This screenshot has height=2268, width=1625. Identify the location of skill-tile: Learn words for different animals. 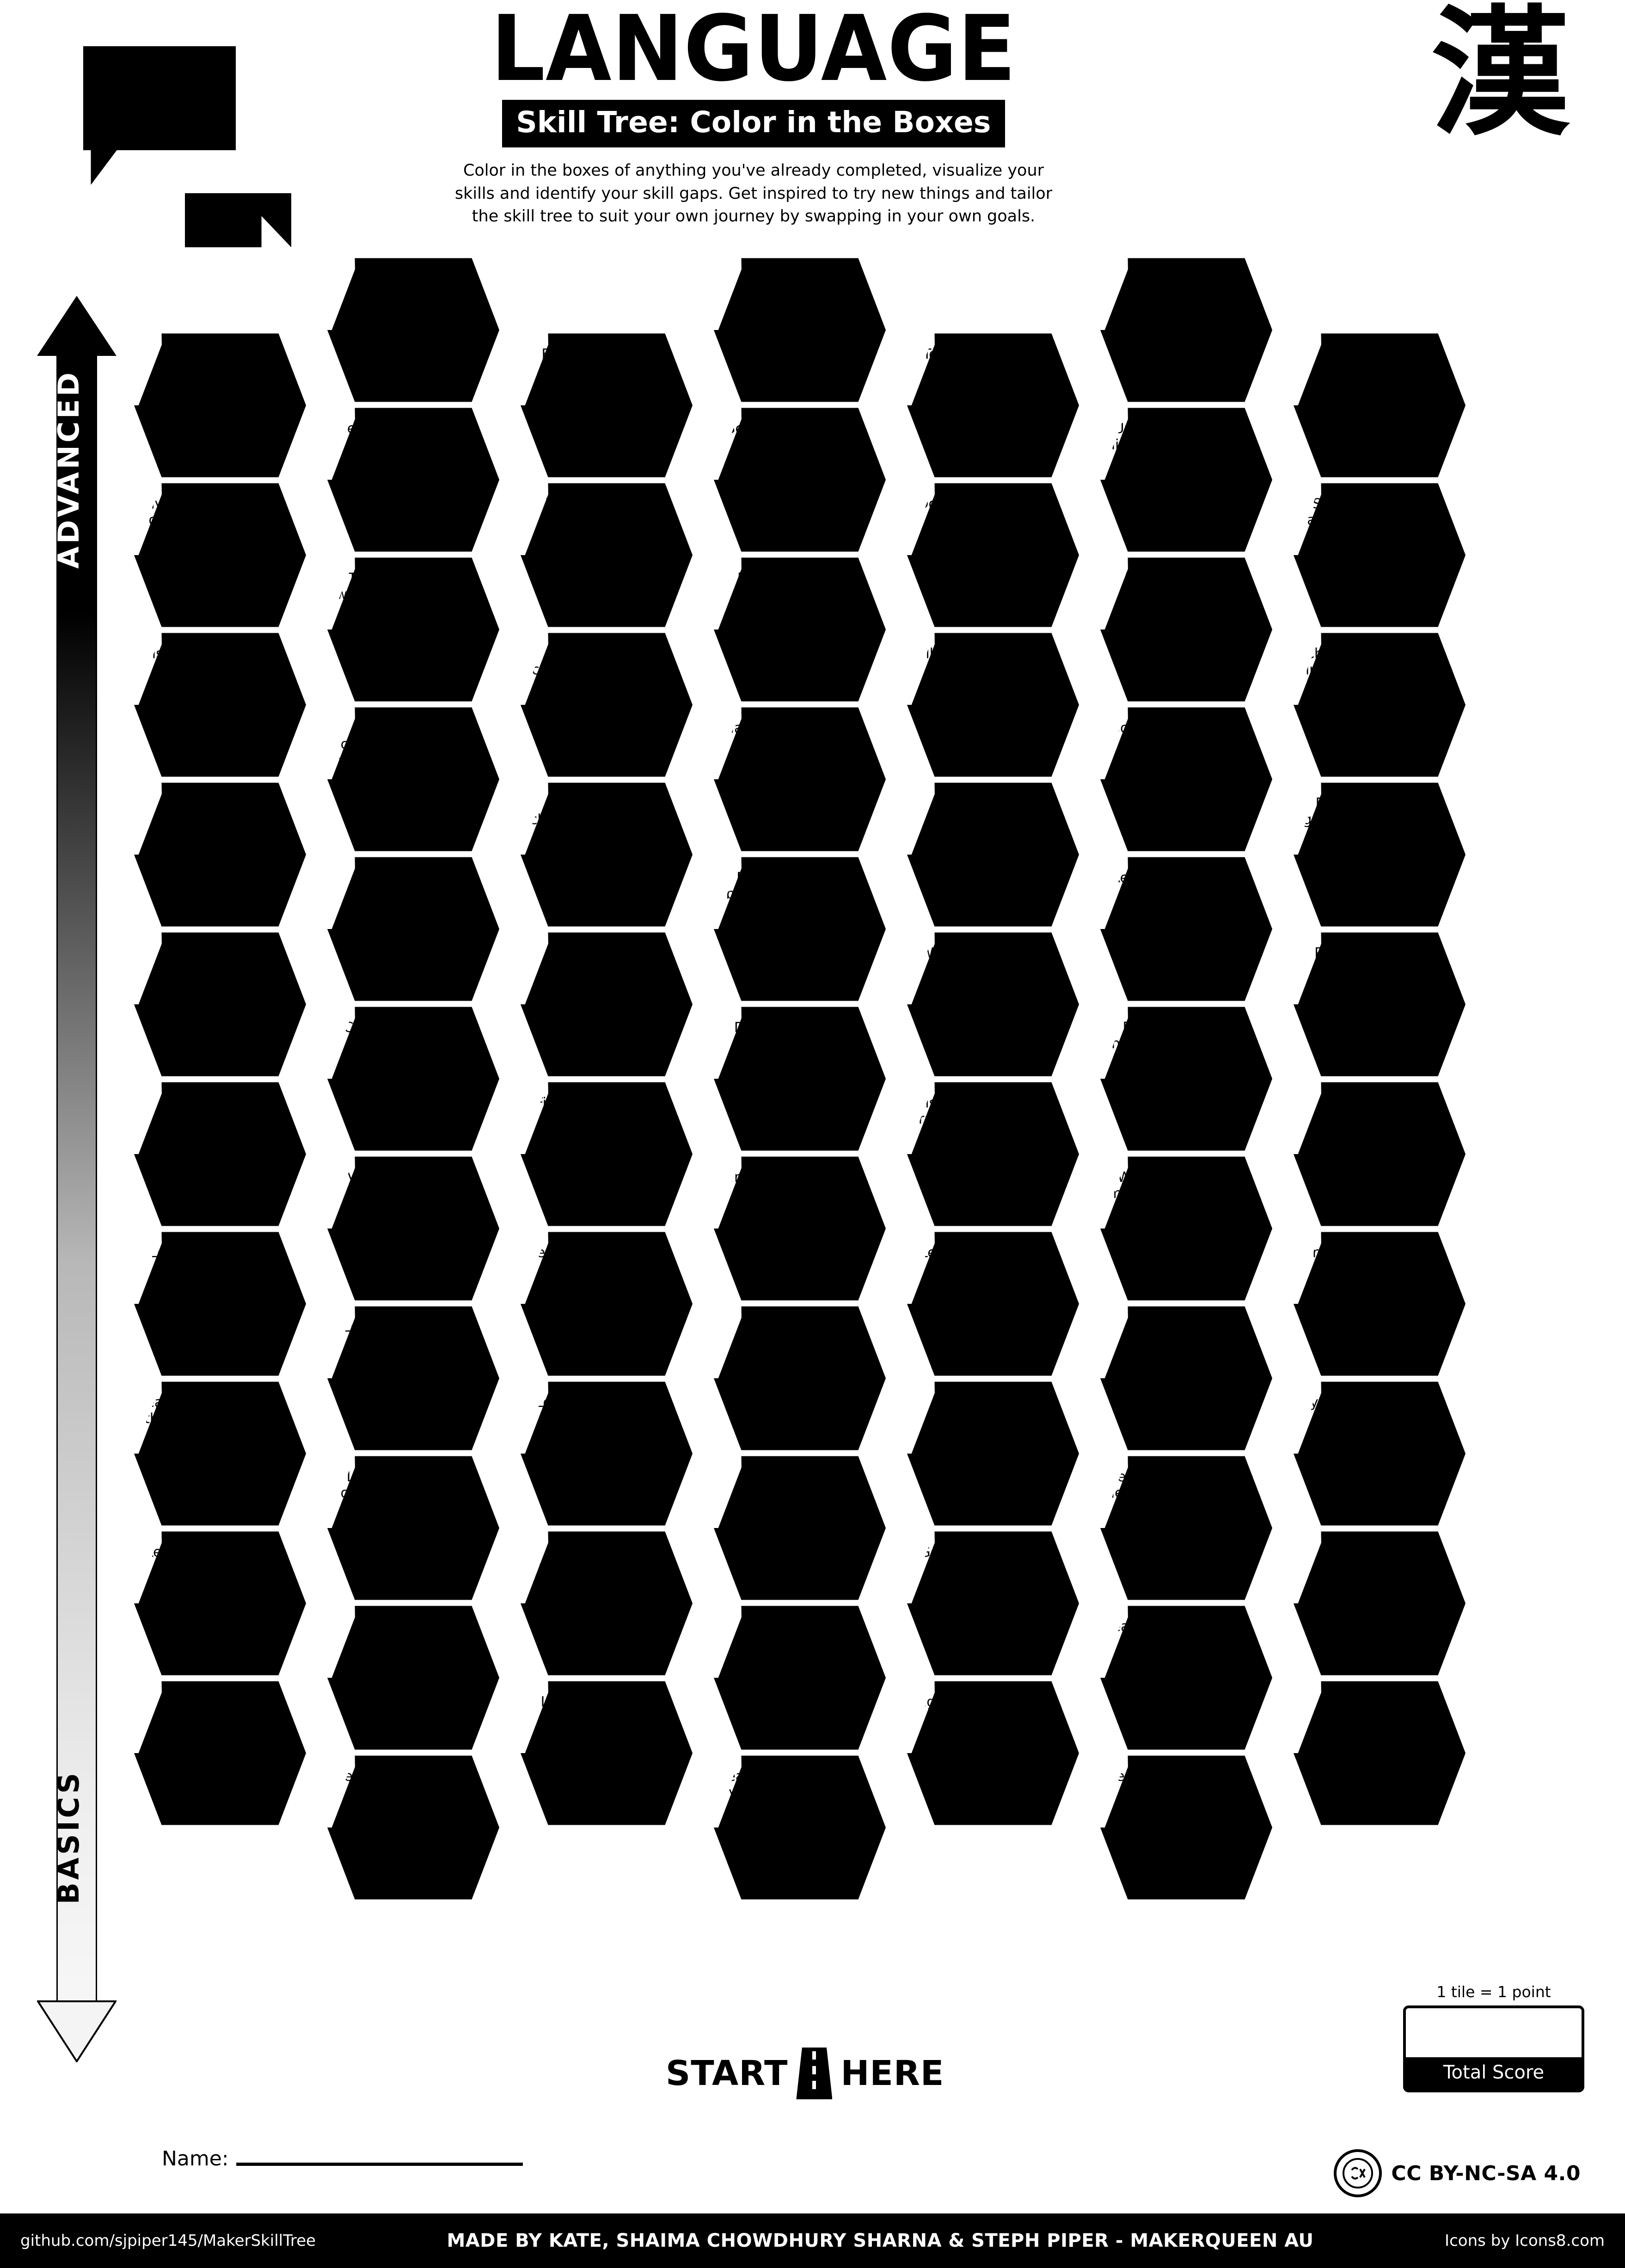
(800, 1528).